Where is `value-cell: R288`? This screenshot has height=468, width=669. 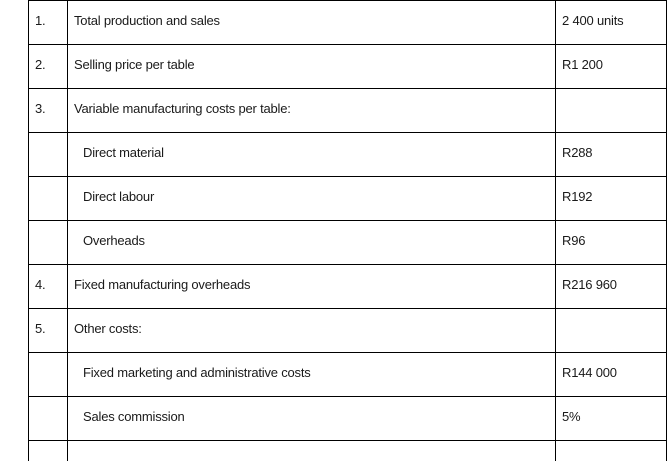 value-cell: R288 is located at coordinates (611, 154).